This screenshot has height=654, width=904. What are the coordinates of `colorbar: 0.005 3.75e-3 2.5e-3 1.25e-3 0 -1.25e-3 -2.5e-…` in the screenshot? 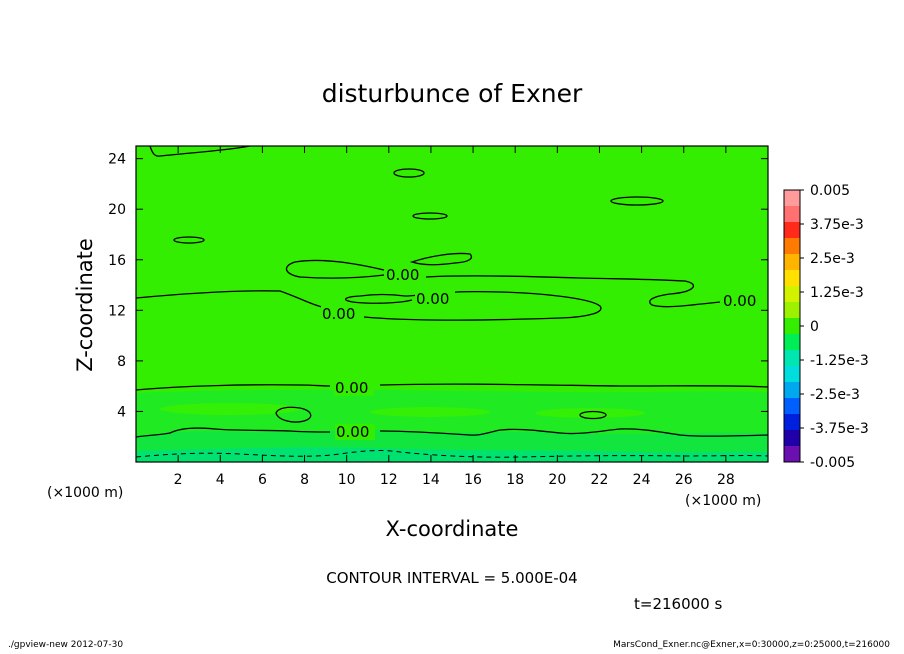 It's located at (826, 327).